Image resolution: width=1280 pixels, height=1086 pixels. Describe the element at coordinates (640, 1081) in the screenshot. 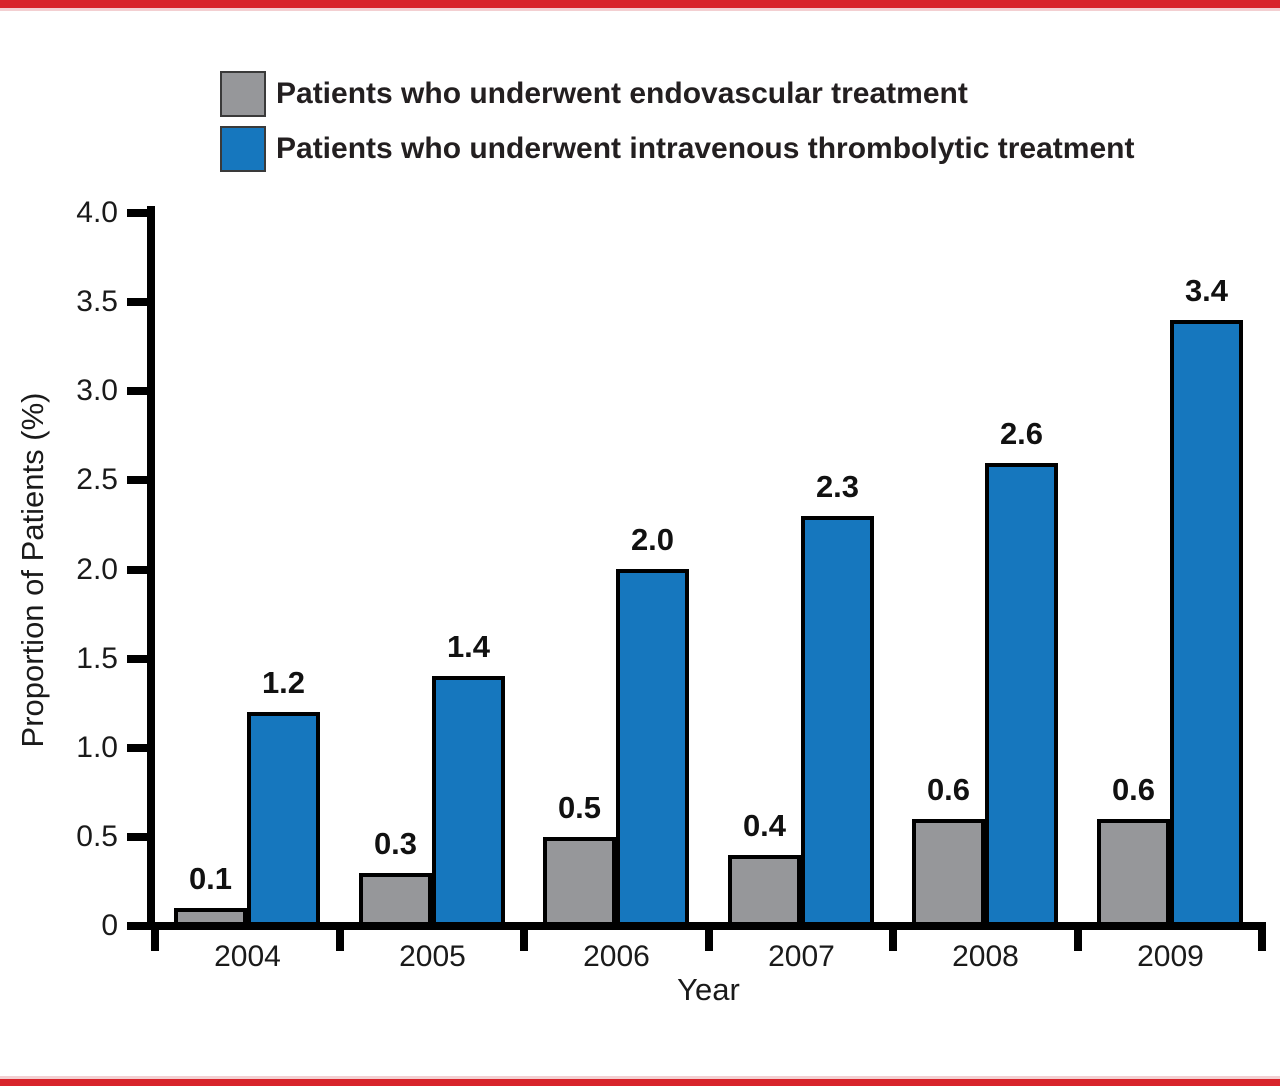

I see `bottom-red-border` at that location.